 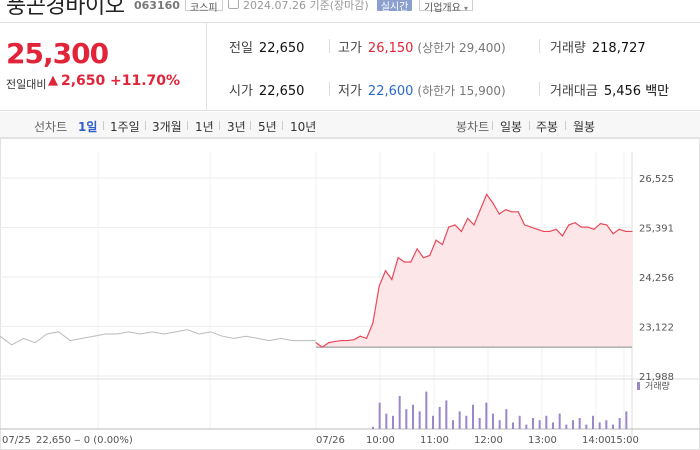 I want to click on market-badge: 코스피, so click(x=204, y=7).